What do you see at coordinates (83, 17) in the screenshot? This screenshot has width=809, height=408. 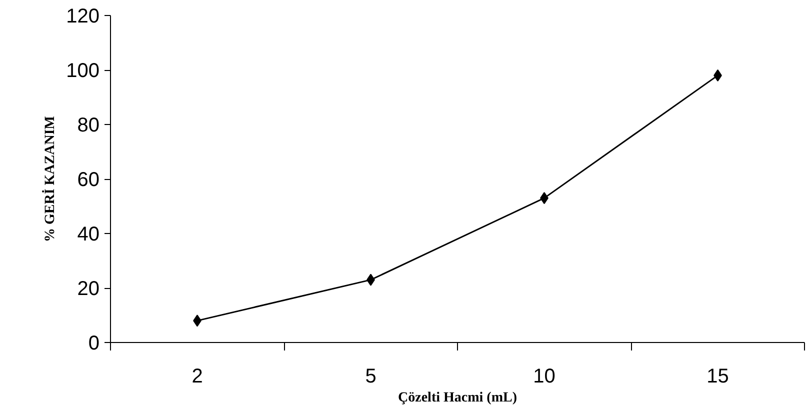 I see `y-tick-label: 120` at bounding box center [83, 17].